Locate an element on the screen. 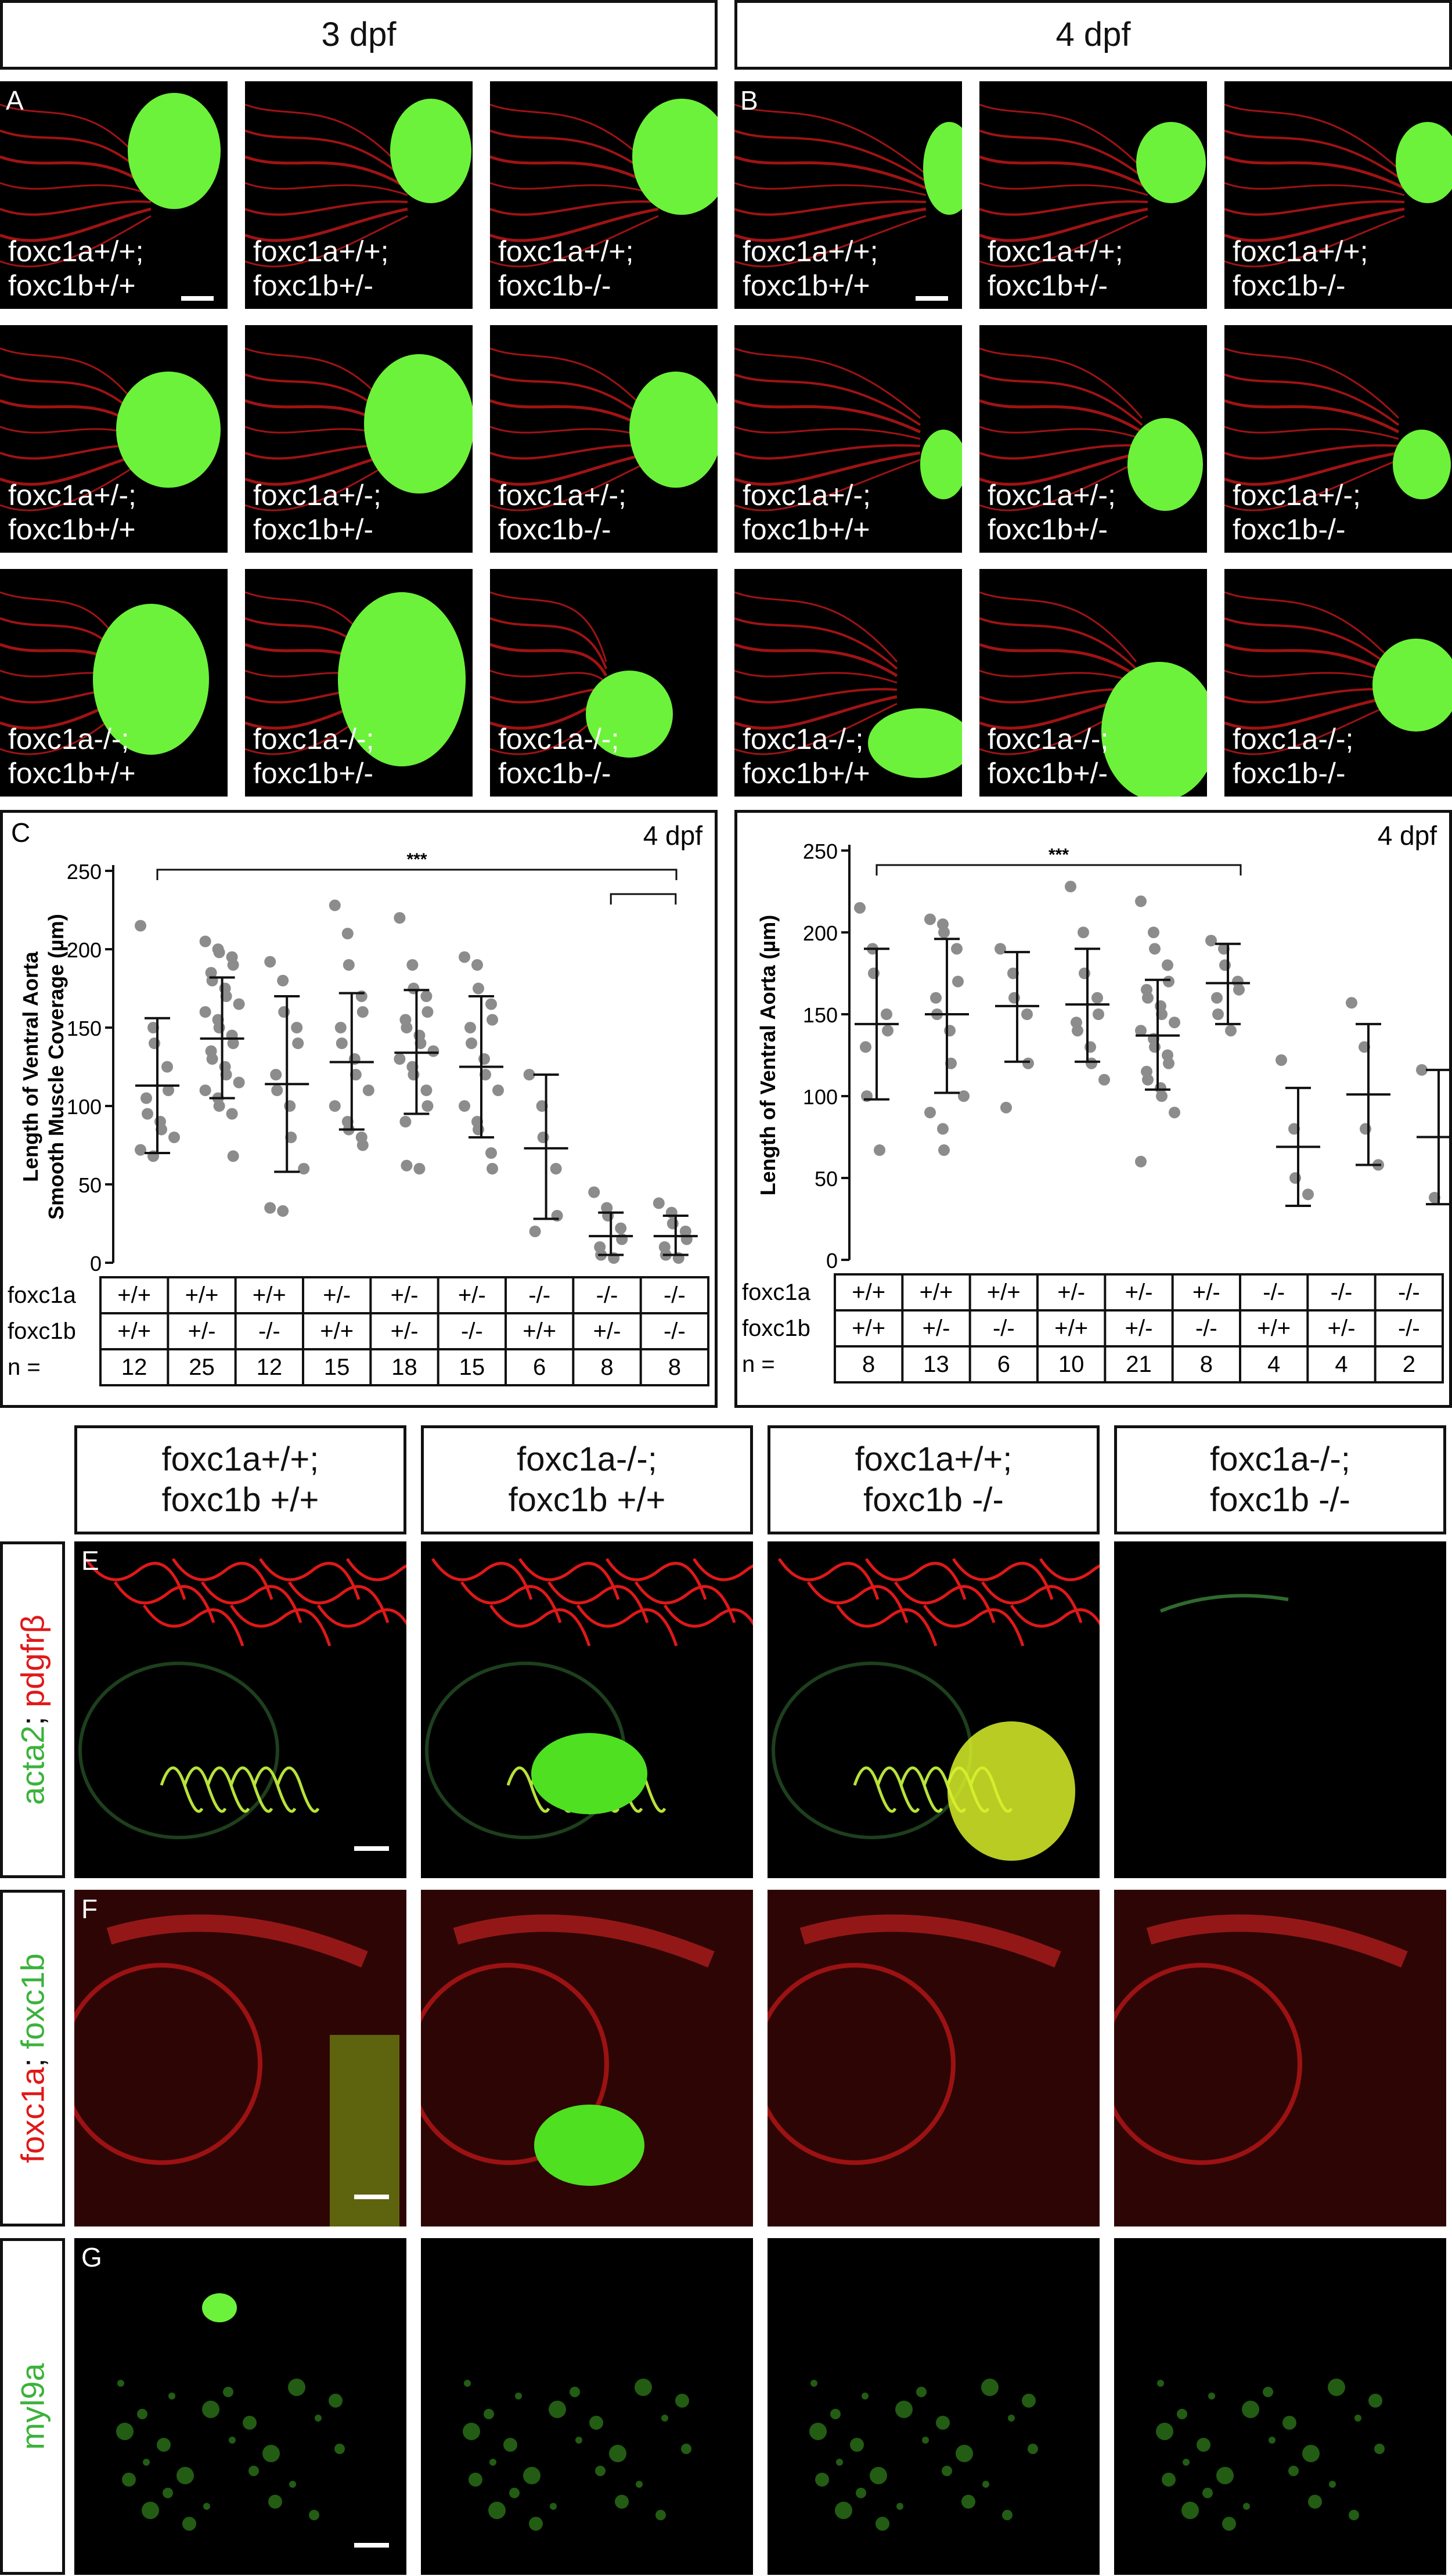 The width and height of the screenshot is (1452, 2576). genotype-label-b: foxc1b-/- is located at coordinates (1289, 773).